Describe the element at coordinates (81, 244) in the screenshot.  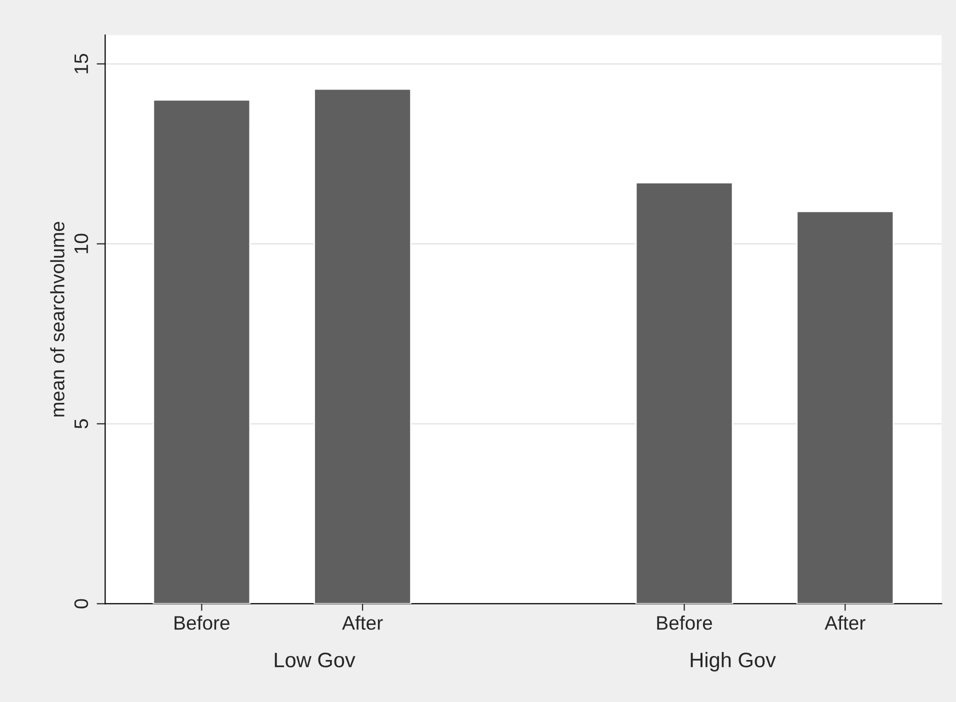
I see `y-tick-label: 10` at that location.